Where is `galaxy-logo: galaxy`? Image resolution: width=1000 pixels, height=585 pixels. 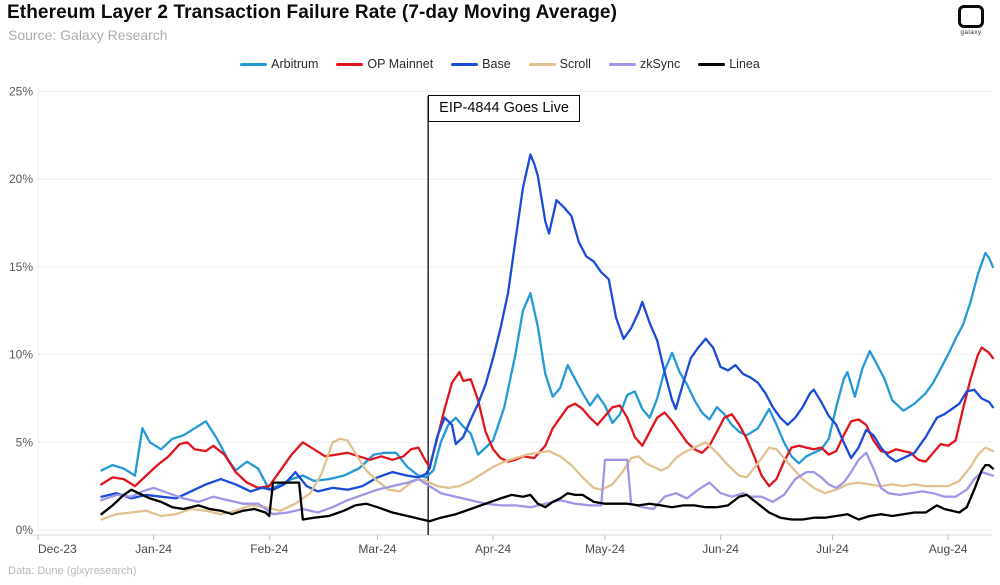 galaxy-logo: galaxy is located at coordinates (971, 20).